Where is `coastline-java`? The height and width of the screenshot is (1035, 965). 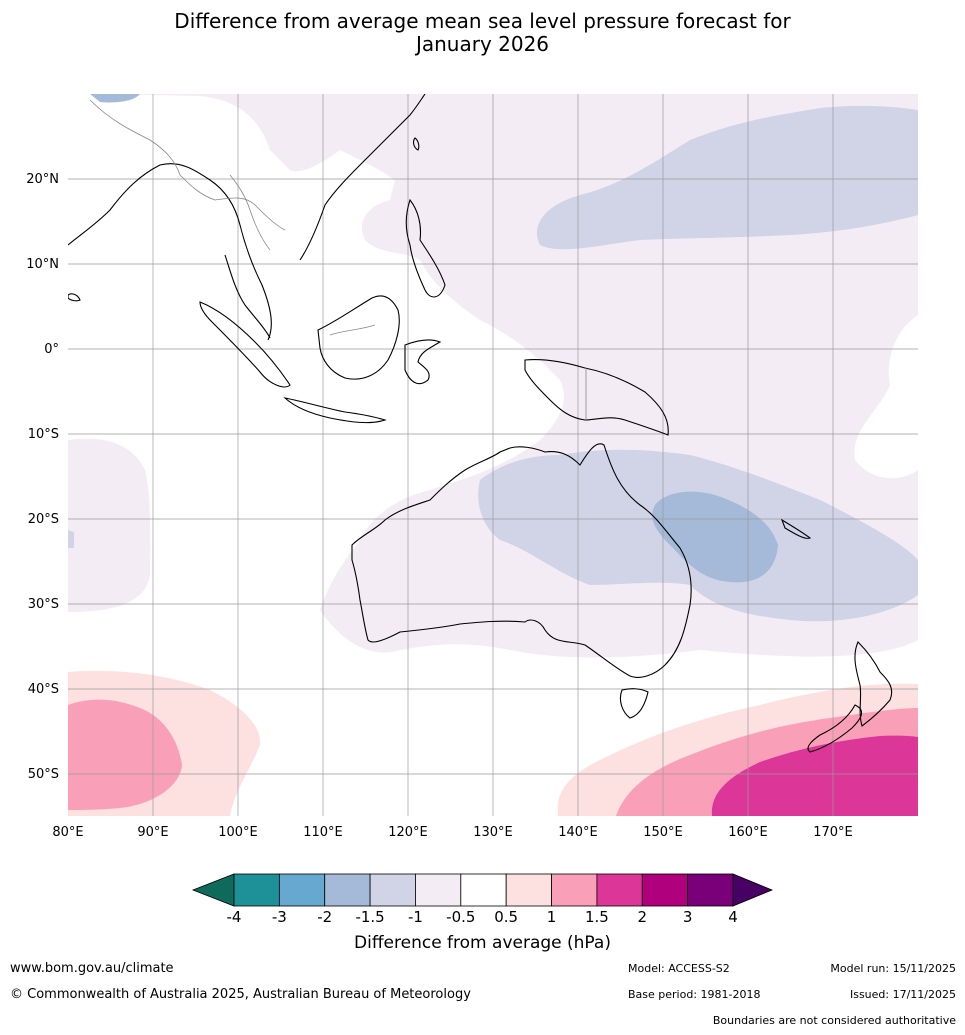
coastline-java is located at coordinates (335, 410).